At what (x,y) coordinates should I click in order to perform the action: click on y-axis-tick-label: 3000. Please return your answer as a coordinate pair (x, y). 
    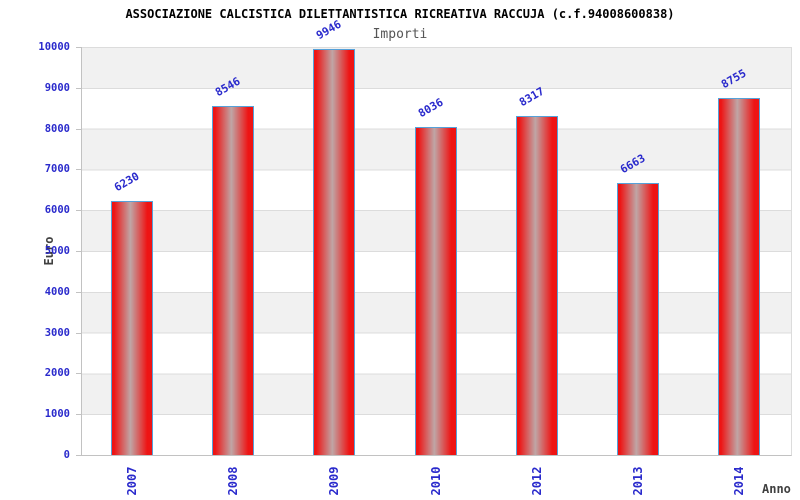
    Looking at the image, I should click on (57, 332).